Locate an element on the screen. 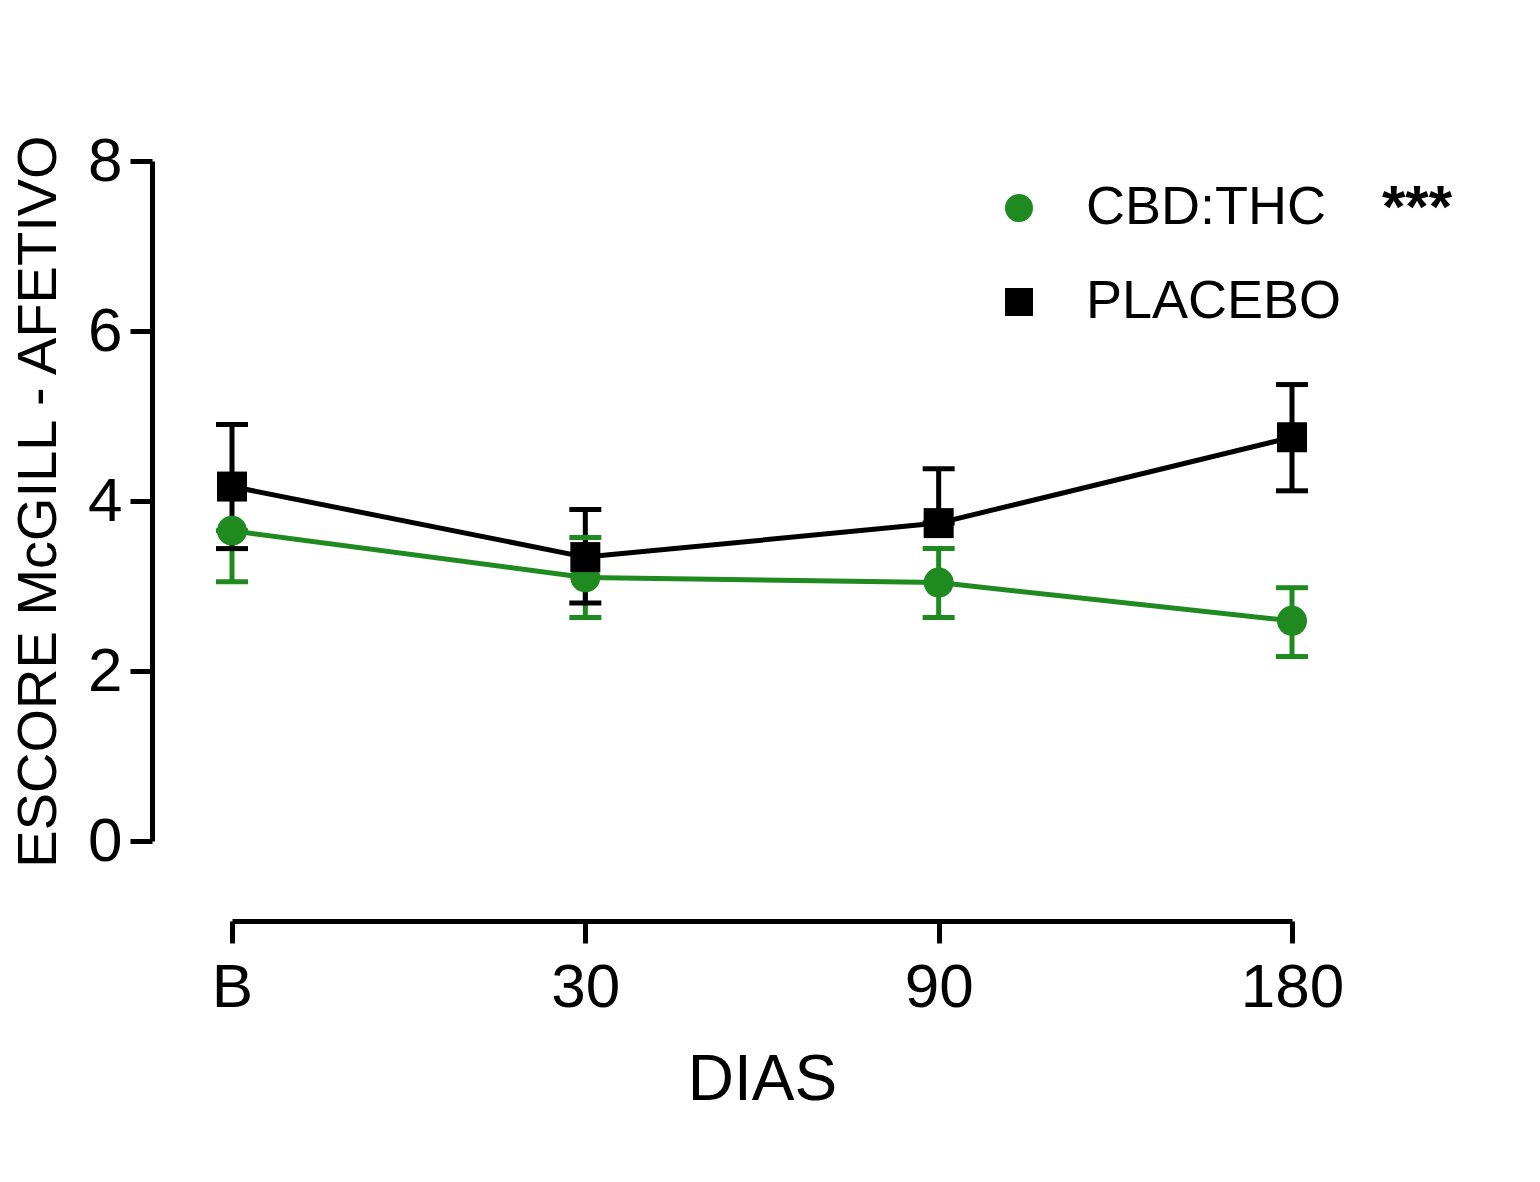  y-tick-label: 4 is located at coordinates (105, 499).